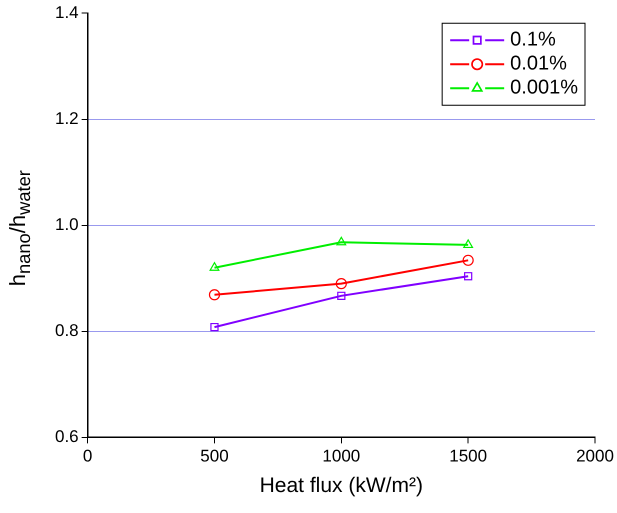 Image resolution: width=617 pixels, height=513 pixels. What do you see at coordinates (214, 456) in the screenshot?
I see `x-tick-label: 500` at bounding box center [214, 456].